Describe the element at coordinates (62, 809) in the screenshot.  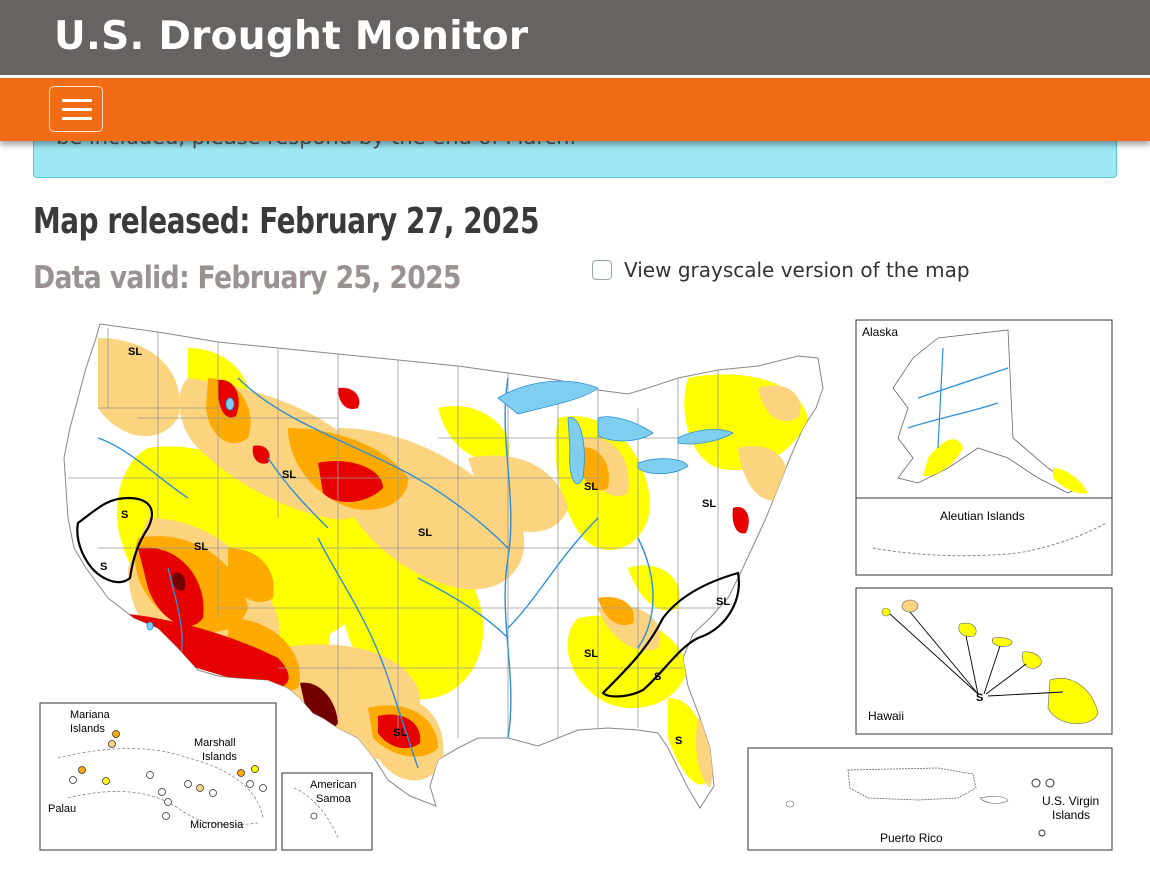
I see `palau-label: Palau` at that location.